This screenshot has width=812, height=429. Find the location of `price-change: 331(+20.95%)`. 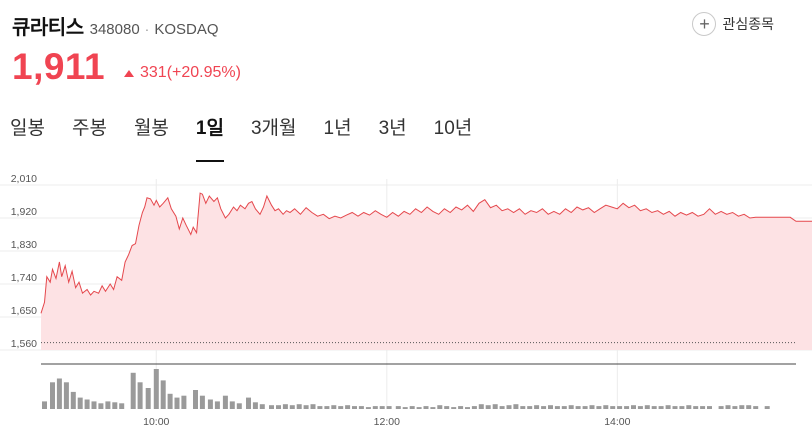

price-change: 331(+20.95%) is located at coordinates (182, 73).